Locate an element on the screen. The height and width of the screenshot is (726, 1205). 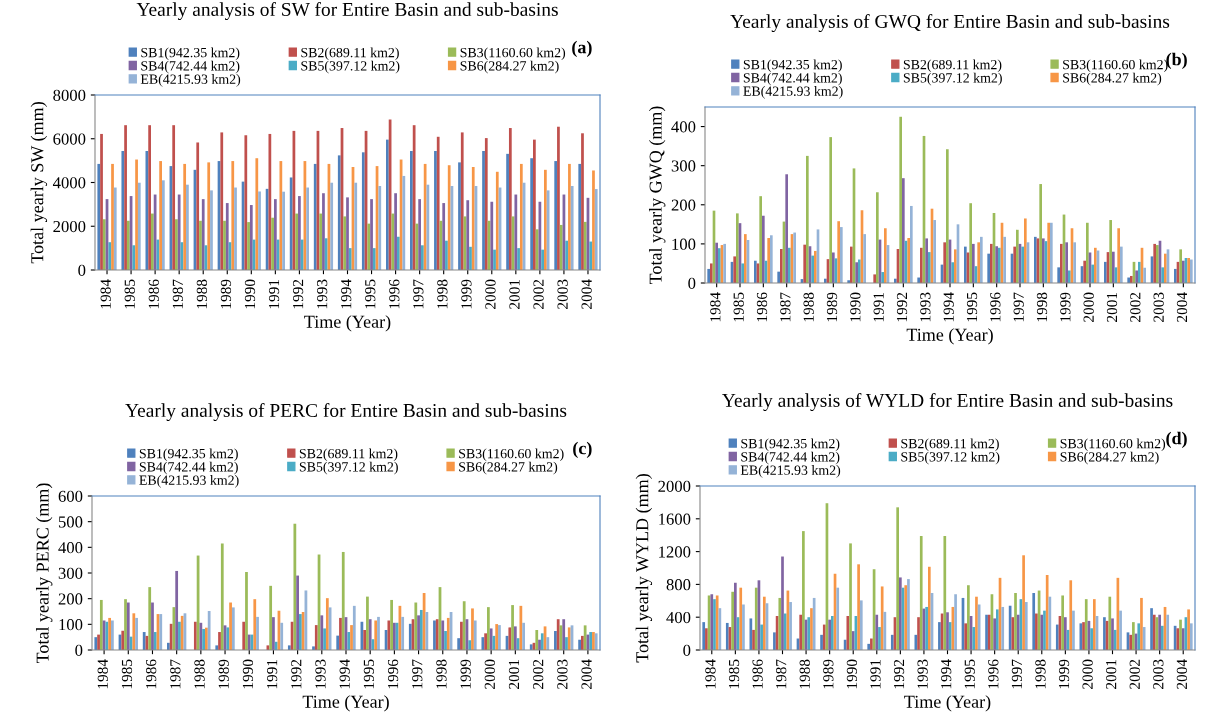
y-tick-label: 400 is located at coordinates (678, 617).